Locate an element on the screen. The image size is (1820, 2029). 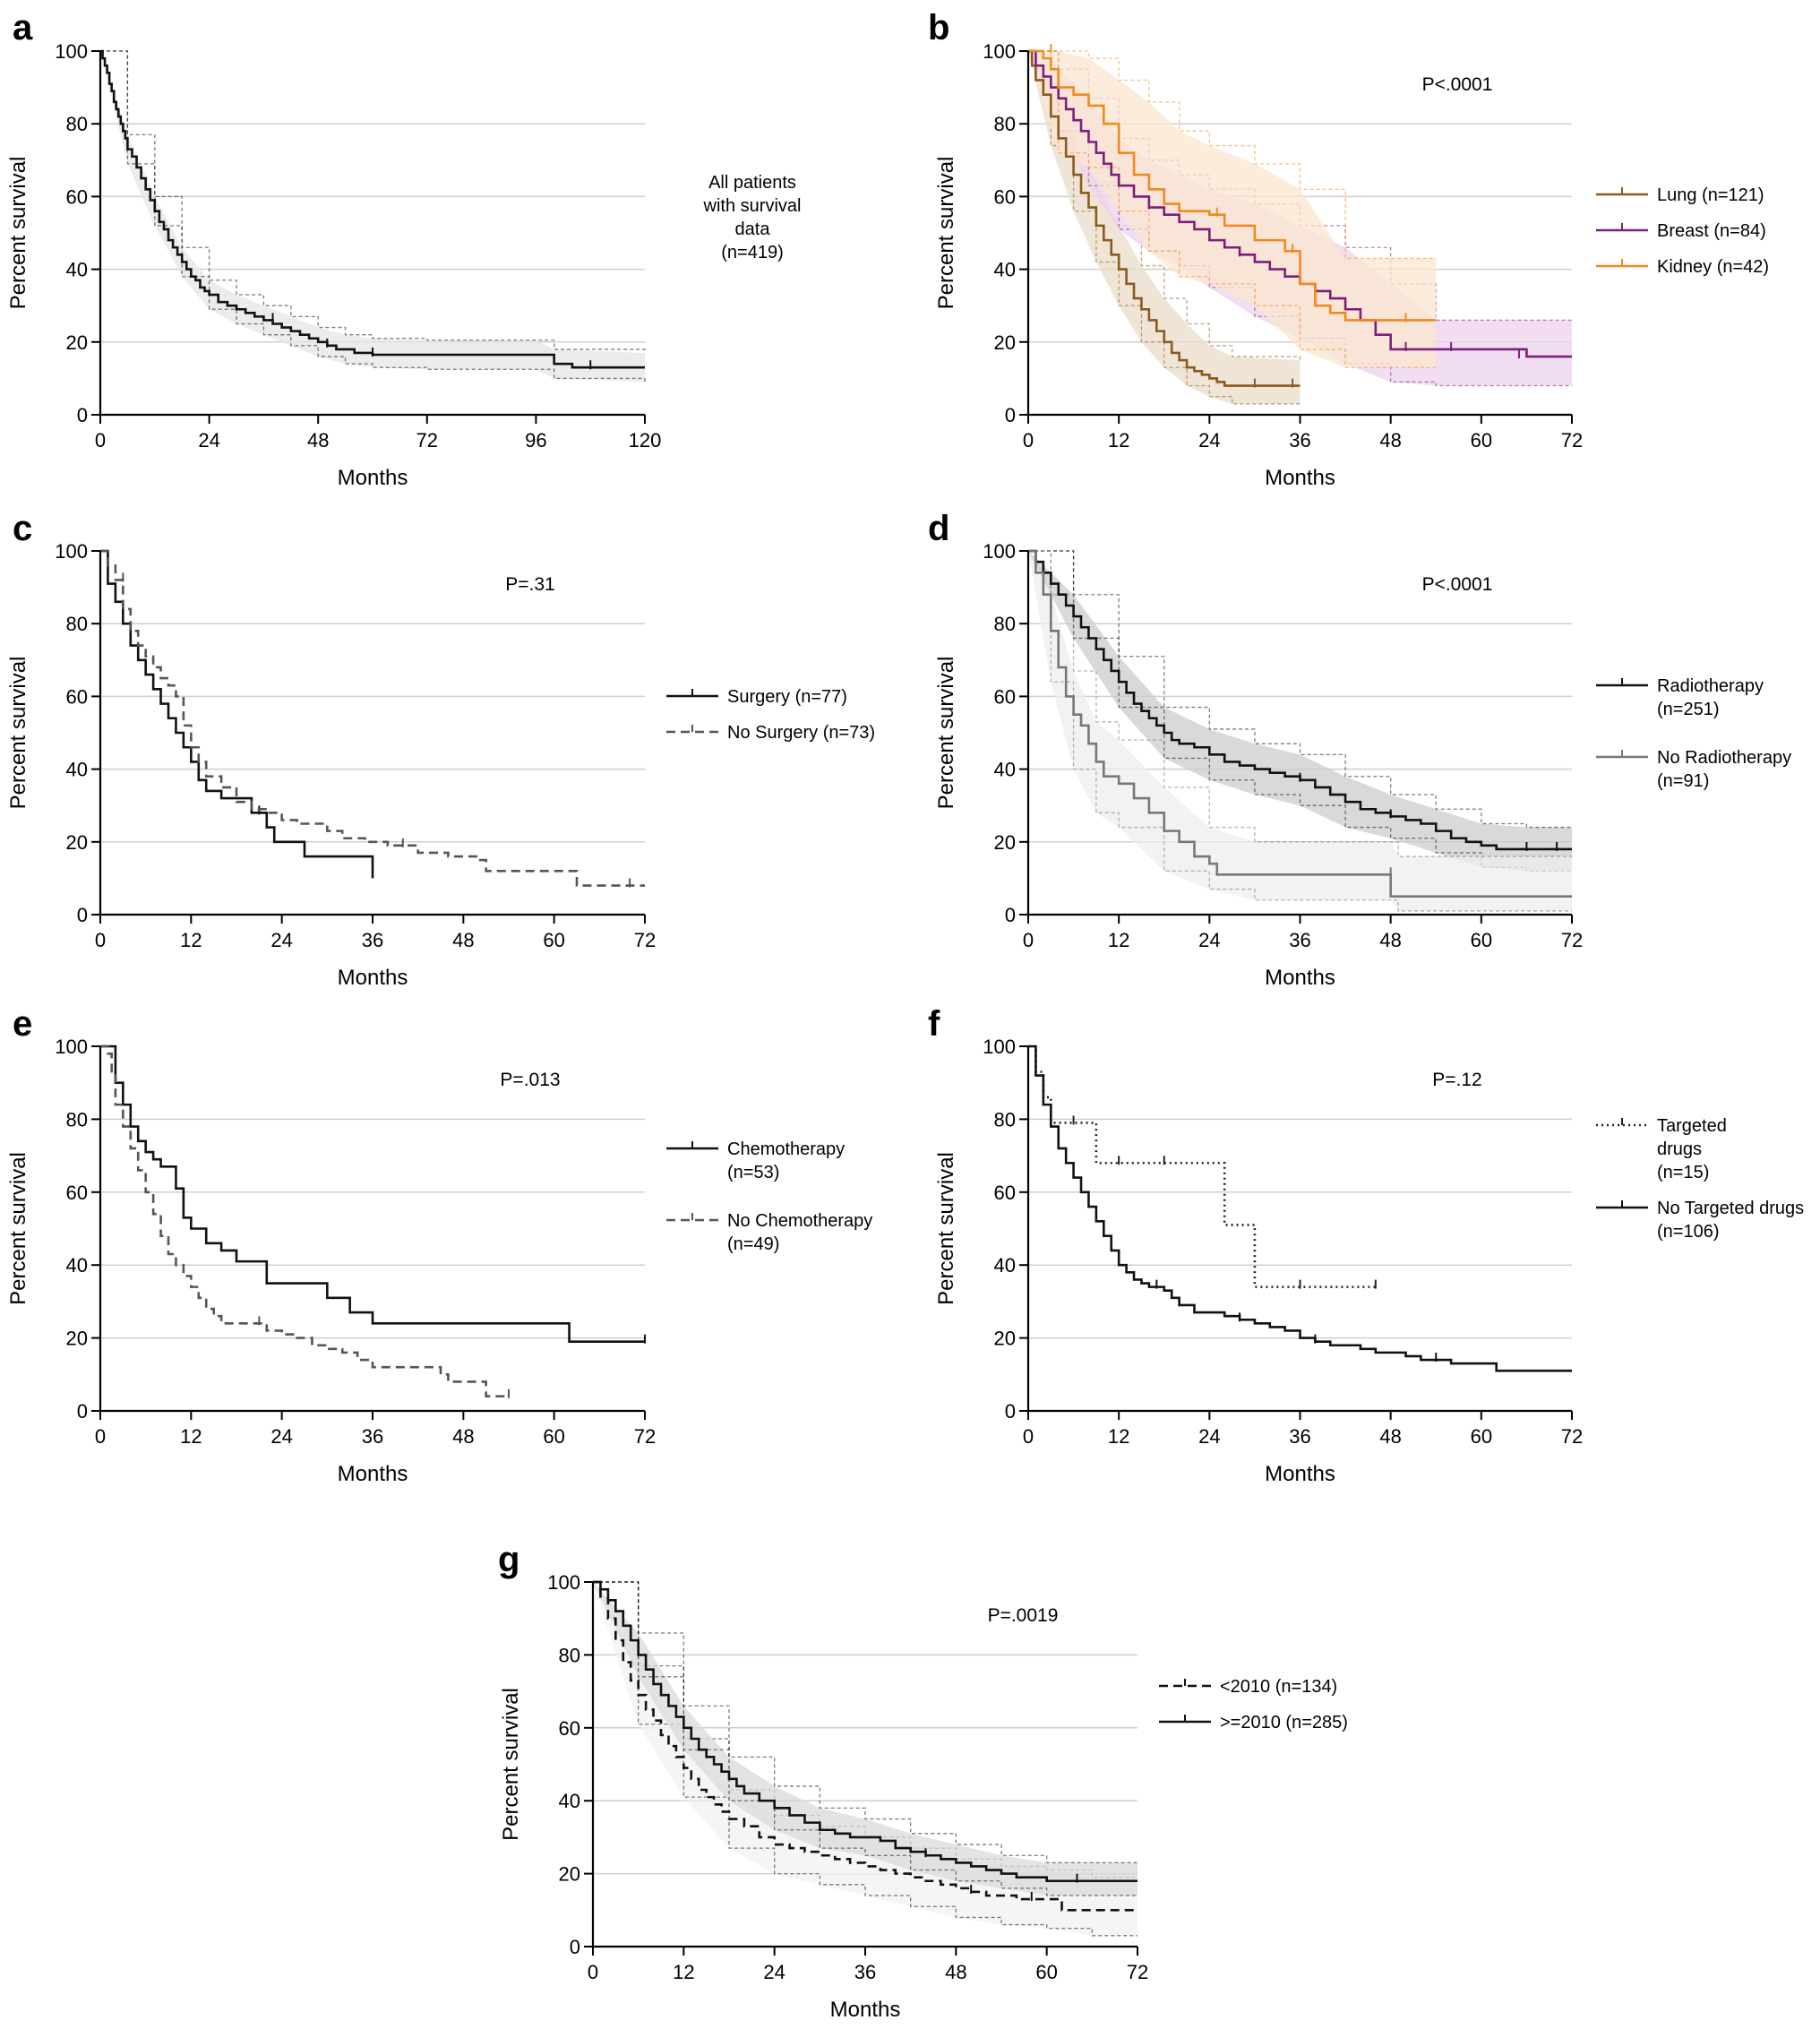
legend-label: (n=49) is located at coordinates (753, 1244).